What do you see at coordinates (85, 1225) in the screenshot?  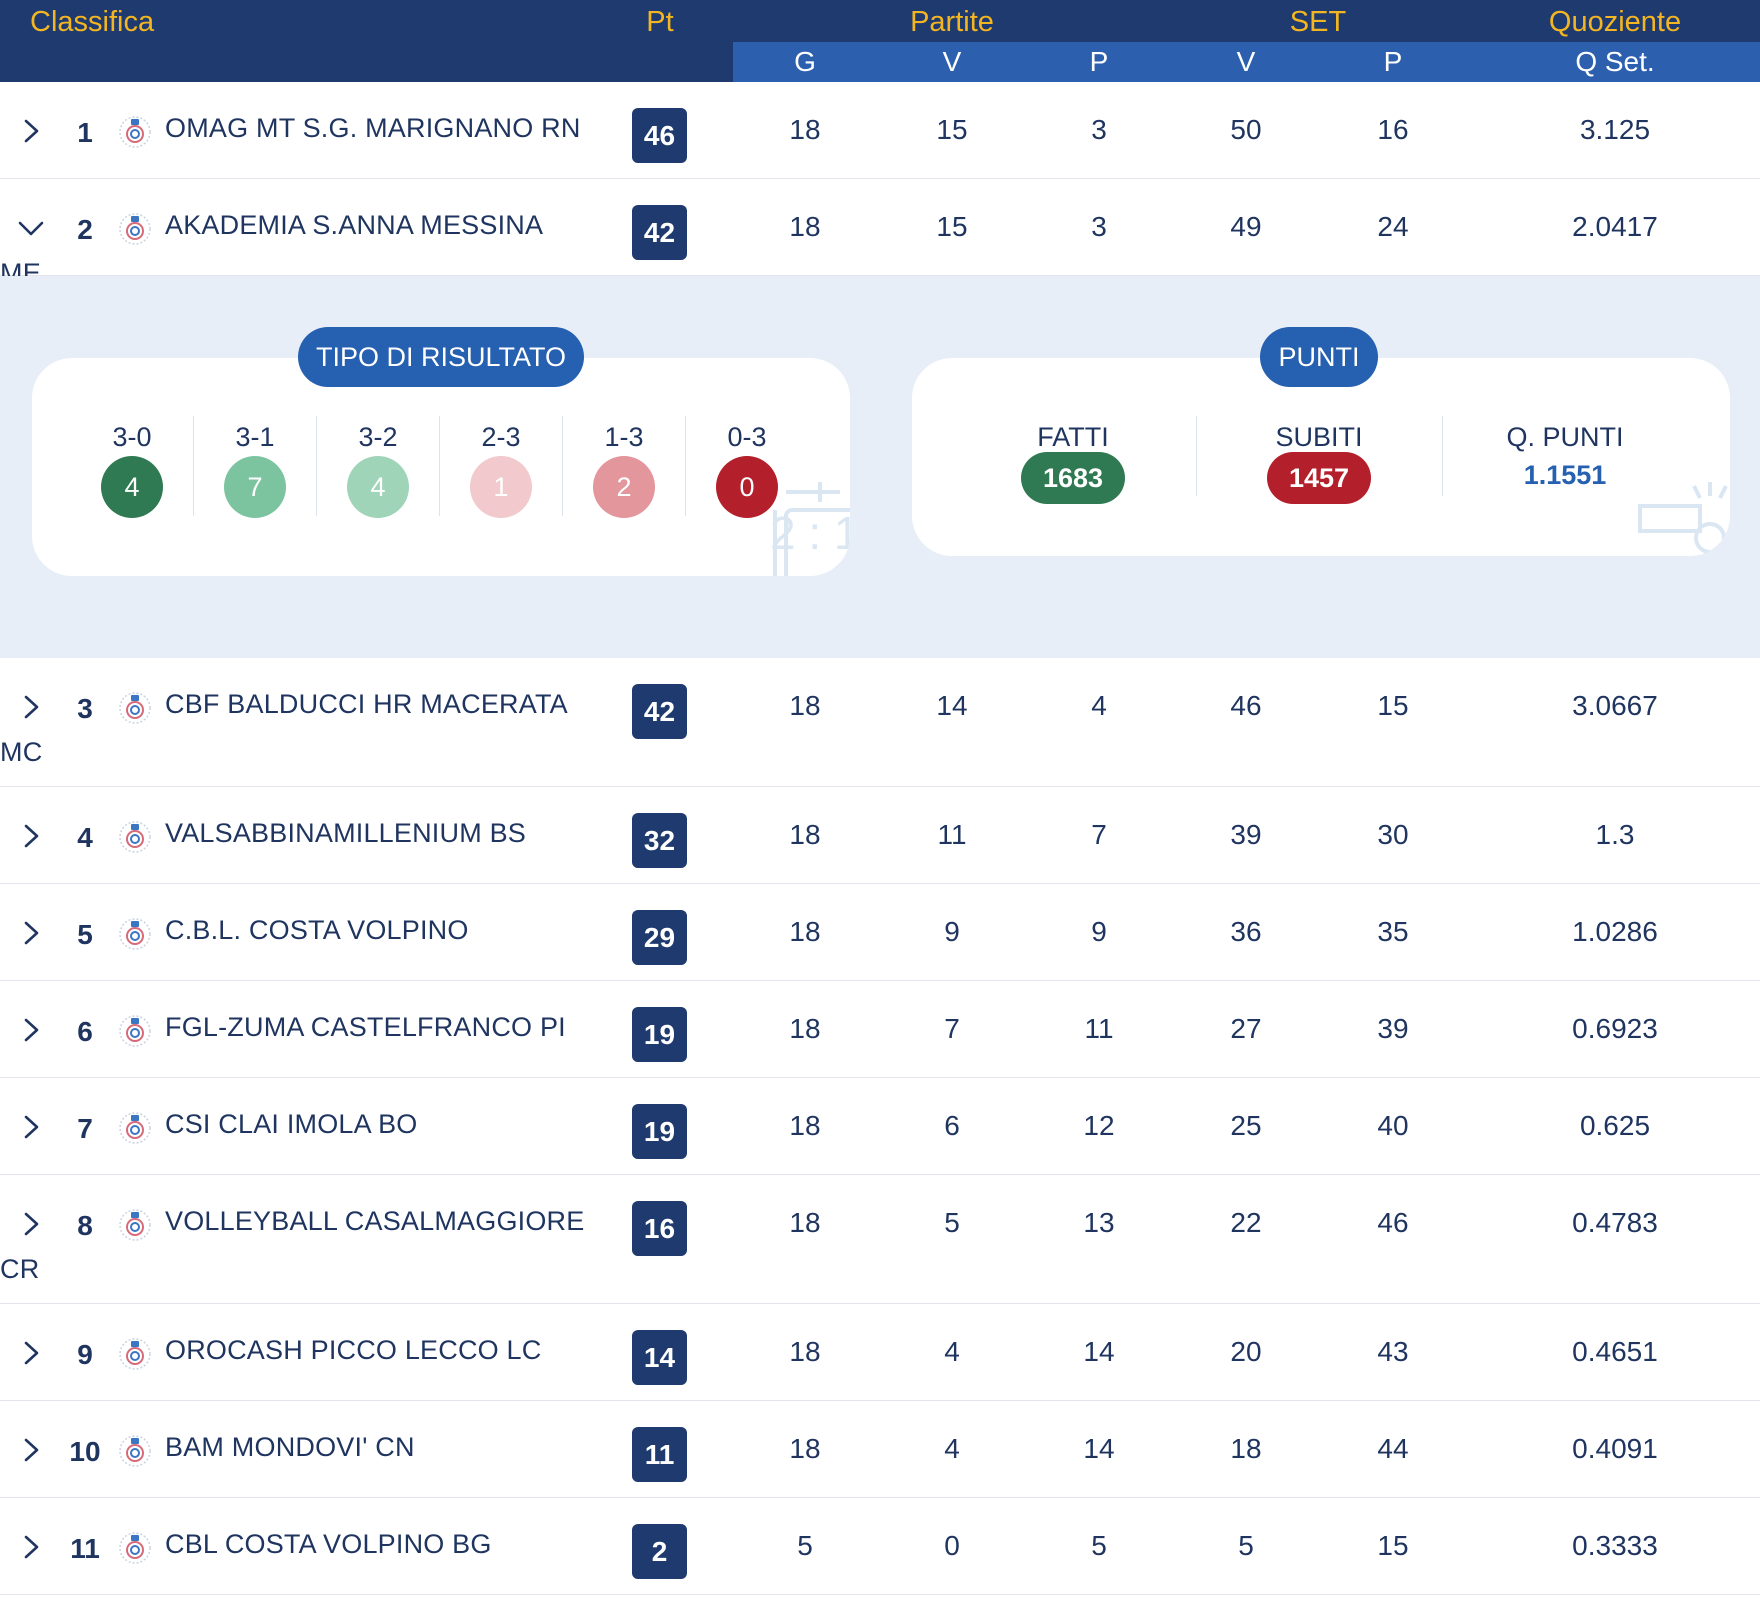 I see `rank: 8` at bounding box center [85, 1225].